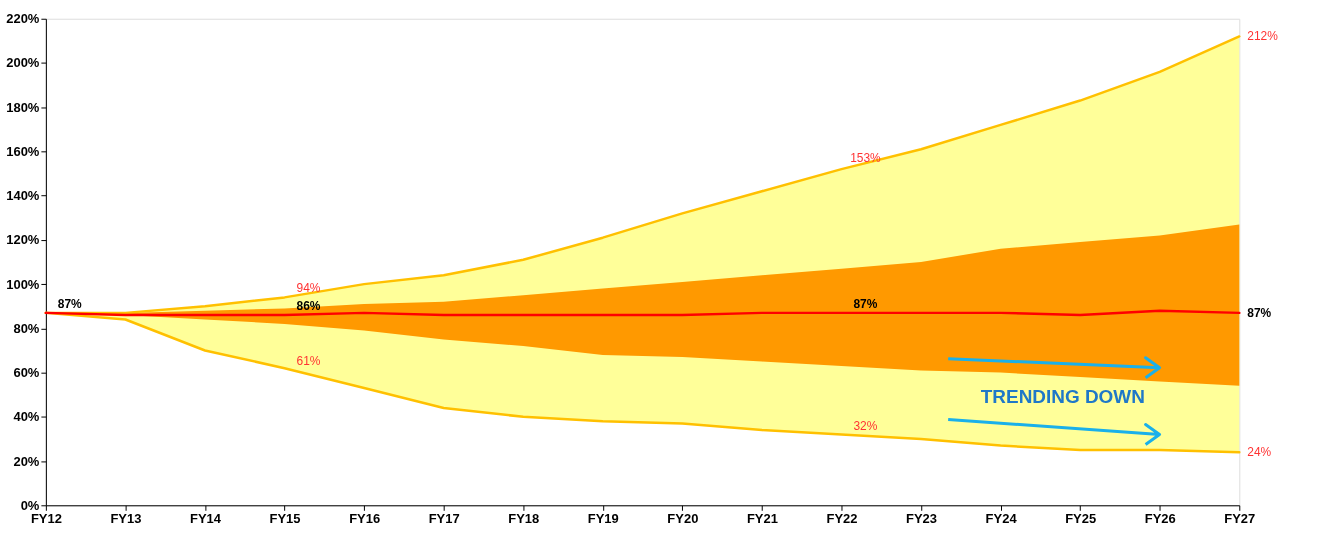 The height and width of the screenshot is (539, 1338). Describe the element at coordinates (23, 284) in the screenshot. I see `y-tick-label: 100%` at that location.